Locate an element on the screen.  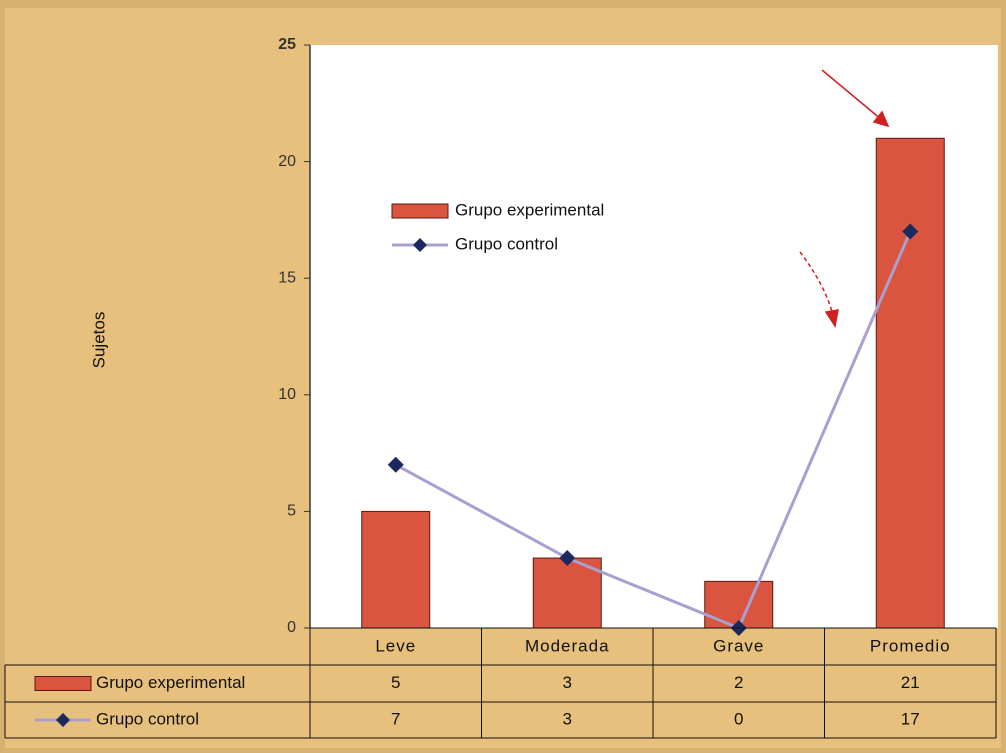
annotation-arrows is located at coordinates (844, 198).